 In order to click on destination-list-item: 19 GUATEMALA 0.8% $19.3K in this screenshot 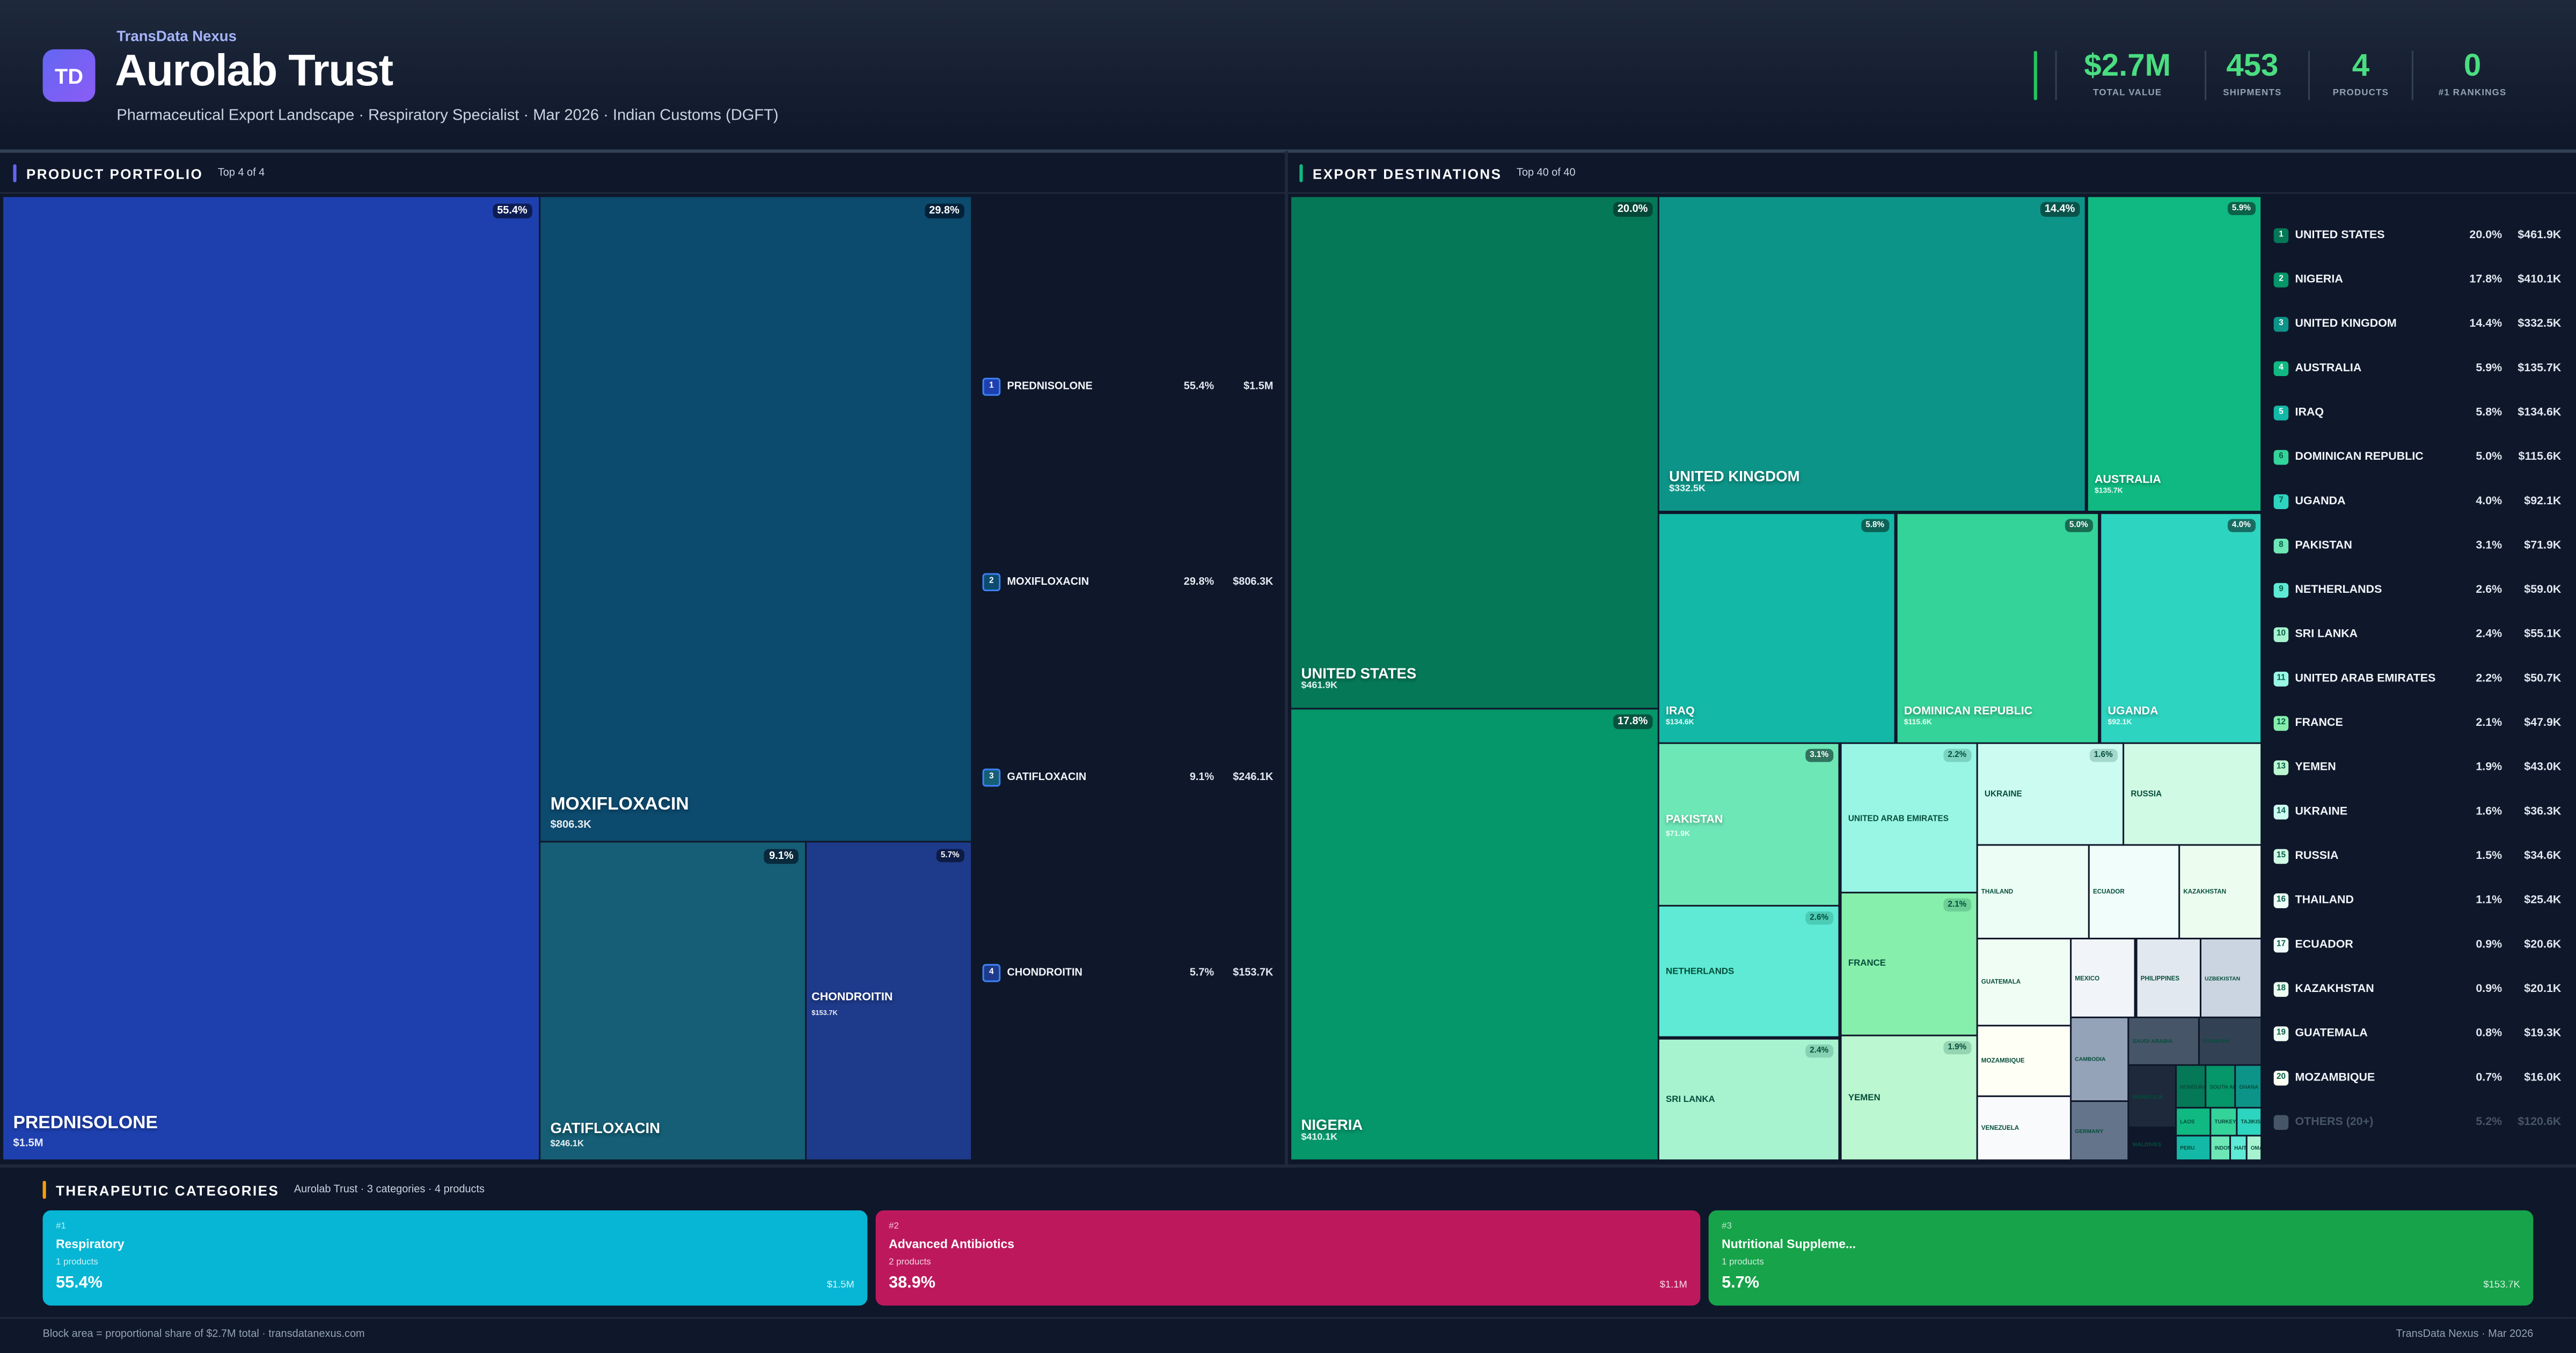, I will do `click(2417, 1033)`.